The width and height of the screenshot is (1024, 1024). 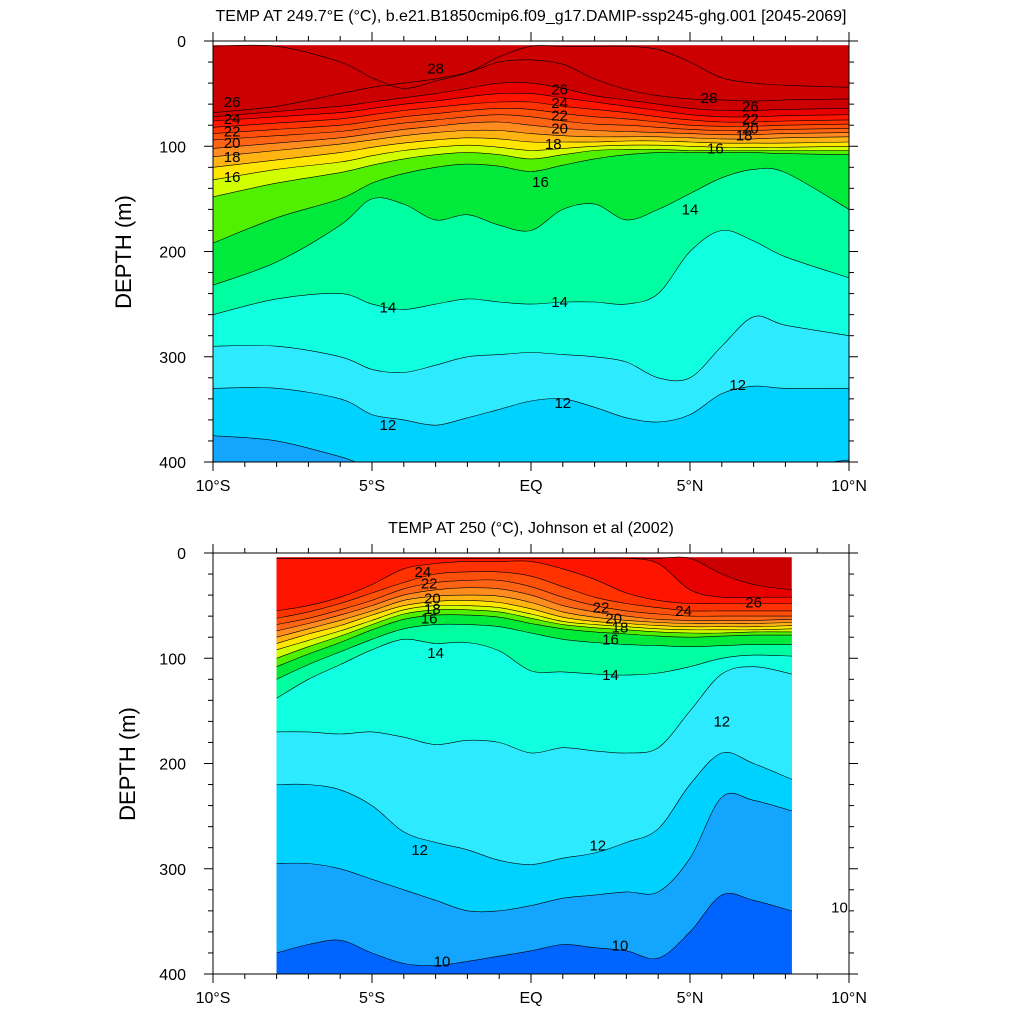 What do you see at coordinates (127, 764) in the screenshot?
I see `bottom-panel-y-axis-title: DEPTH (m)` at bounding box center [127, 764].